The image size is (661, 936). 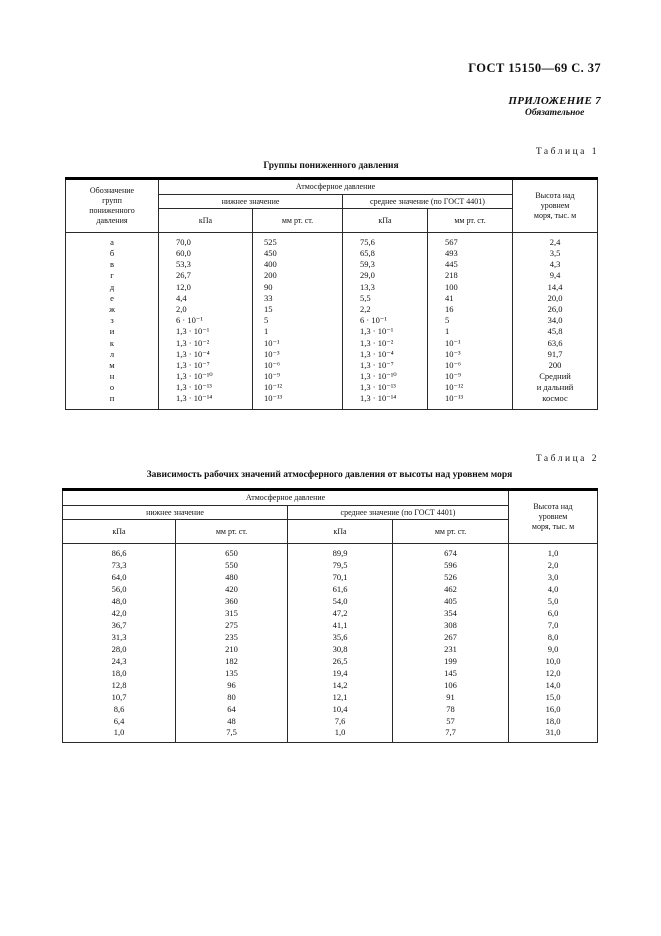 I want to click on table-cell: 231, so click(x=450, y=649).